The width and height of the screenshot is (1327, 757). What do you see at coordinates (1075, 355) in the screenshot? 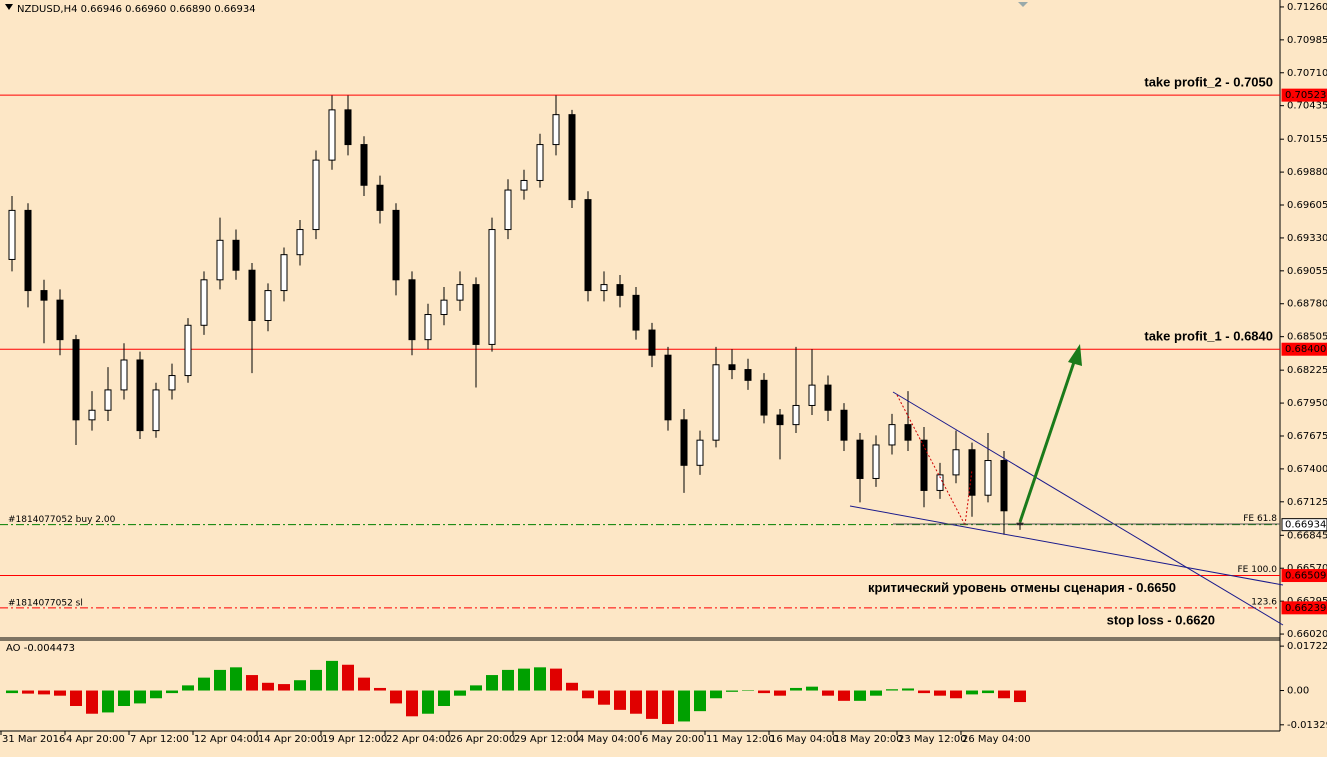
I see `forecast-arrow-head` at bounding box center [1075, 355].